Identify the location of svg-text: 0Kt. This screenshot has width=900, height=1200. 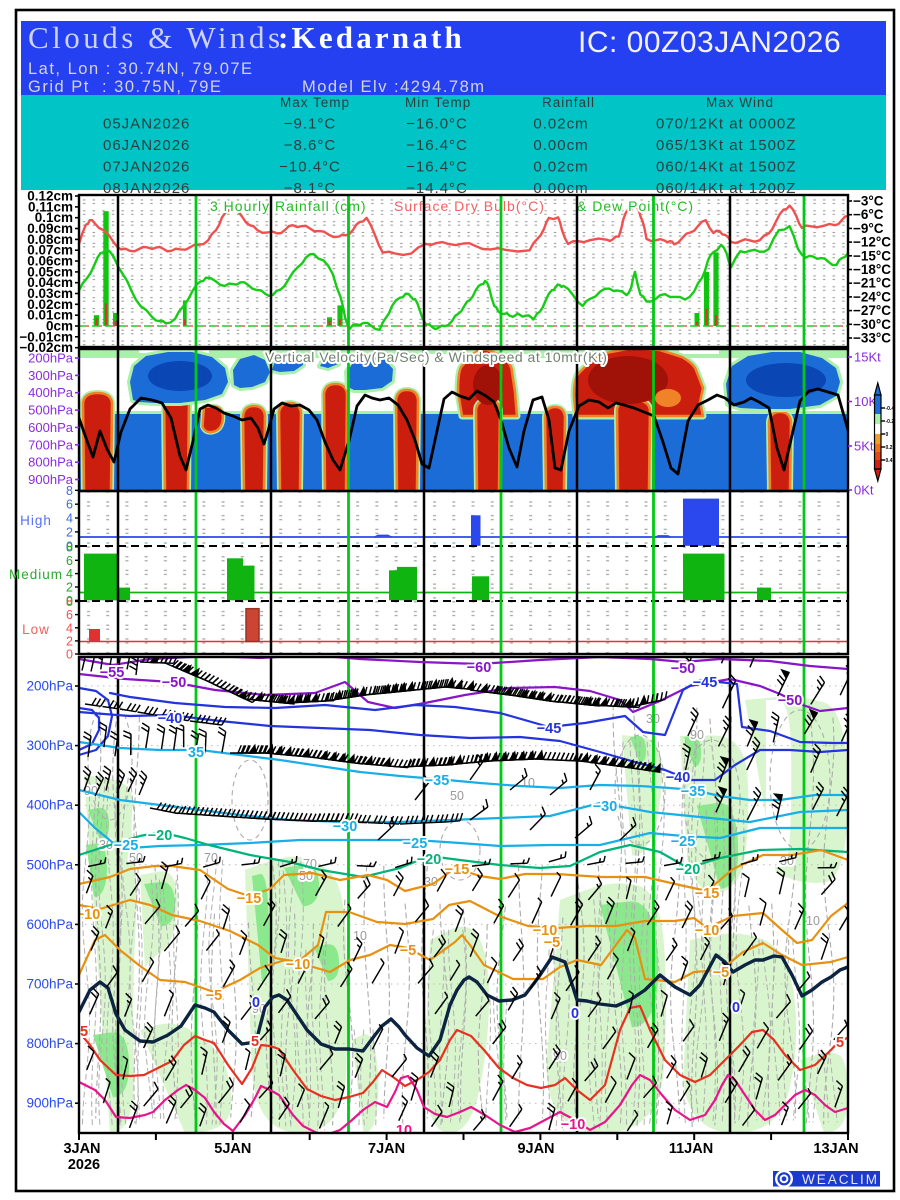
(864, 490).